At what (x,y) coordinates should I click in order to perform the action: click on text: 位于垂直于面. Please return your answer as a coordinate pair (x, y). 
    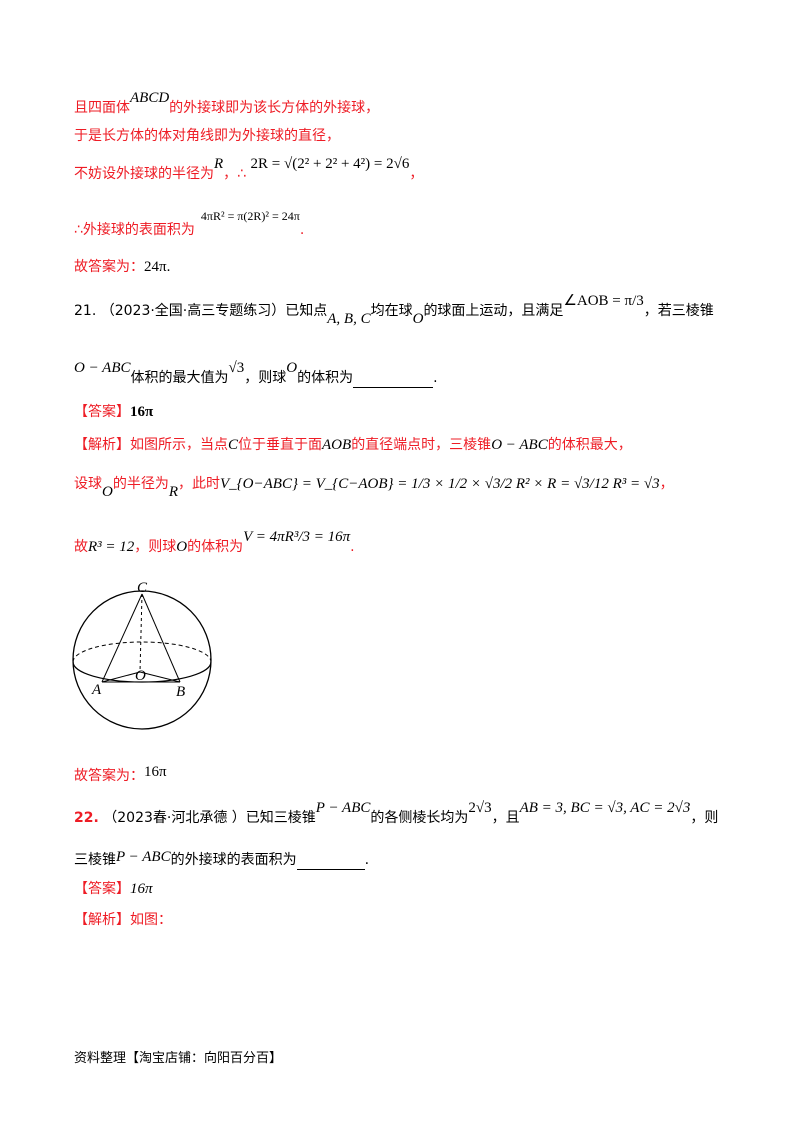
    Looking at the image, I should click on (280, 445).